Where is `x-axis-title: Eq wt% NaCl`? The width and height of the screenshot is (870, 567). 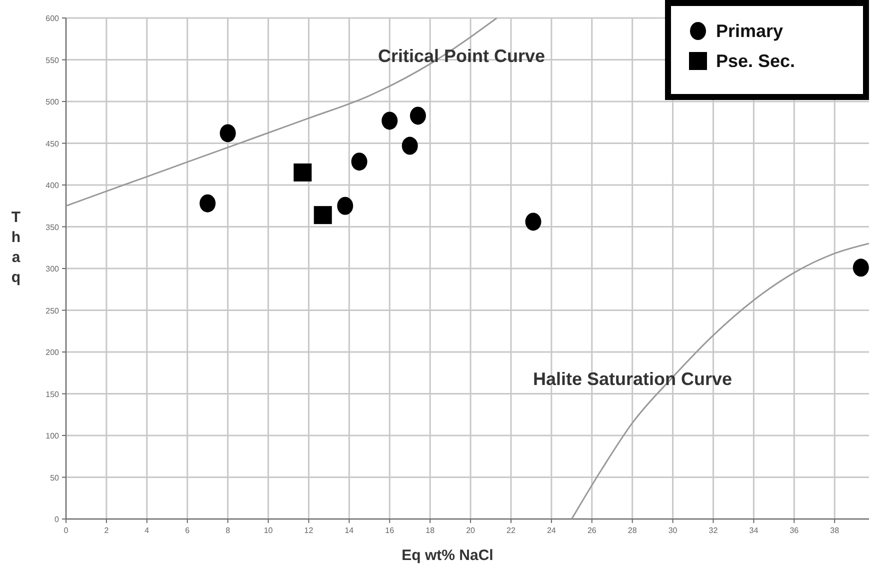
x-axis-title: Eq wt% NaCl is located at coordinates (448, 555).